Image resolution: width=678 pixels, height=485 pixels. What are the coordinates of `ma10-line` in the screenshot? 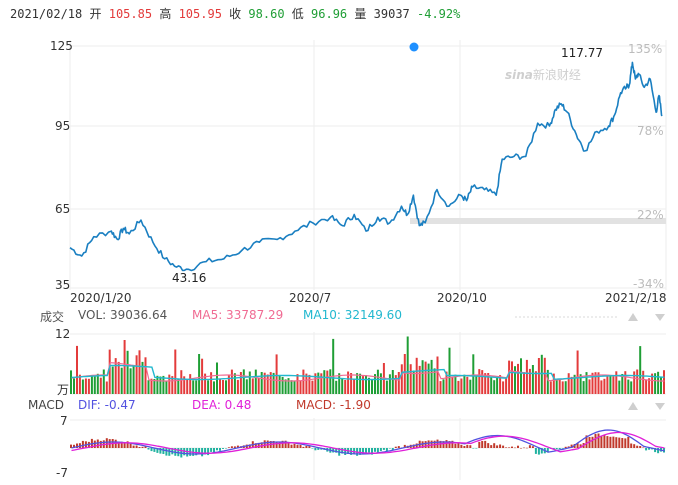 It's located at (368, 372).